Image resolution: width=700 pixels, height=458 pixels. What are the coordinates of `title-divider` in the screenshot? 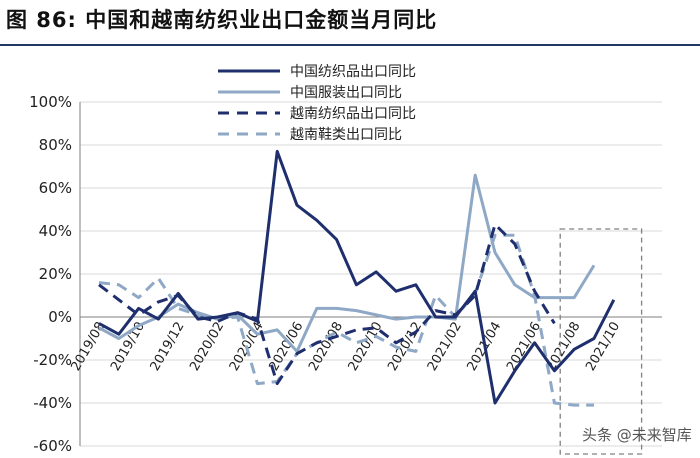 It's located at (350, 45).